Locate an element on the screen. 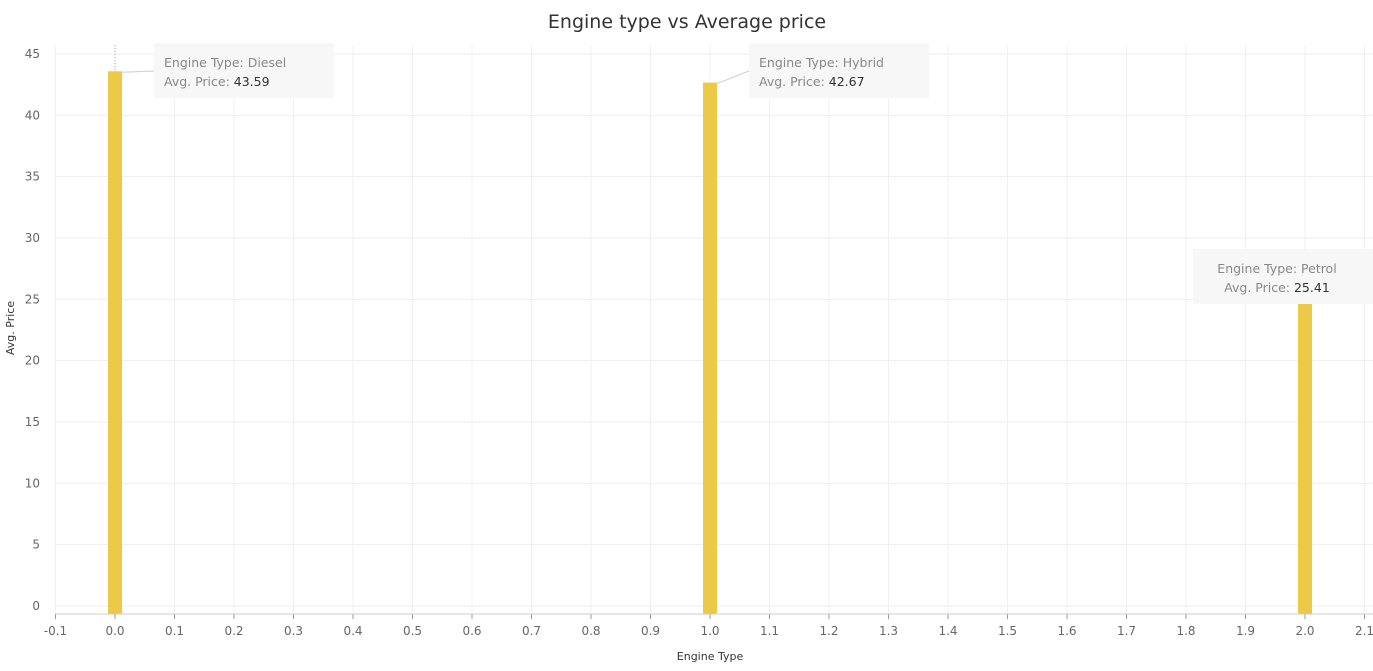  x-tick-label: 1.8 is located at coordinates (1185, 631).